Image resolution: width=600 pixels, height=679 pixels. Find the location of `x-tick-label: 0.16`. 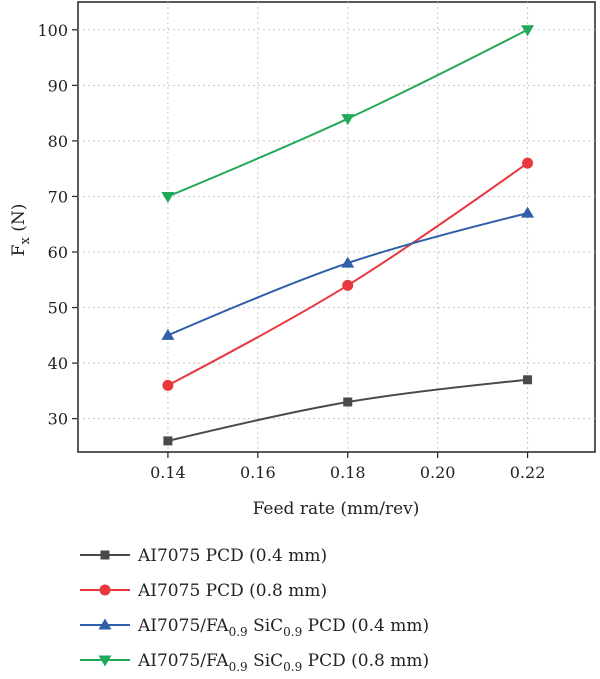

x-tick-label: 0.16 is located at coordinates (258, 472).